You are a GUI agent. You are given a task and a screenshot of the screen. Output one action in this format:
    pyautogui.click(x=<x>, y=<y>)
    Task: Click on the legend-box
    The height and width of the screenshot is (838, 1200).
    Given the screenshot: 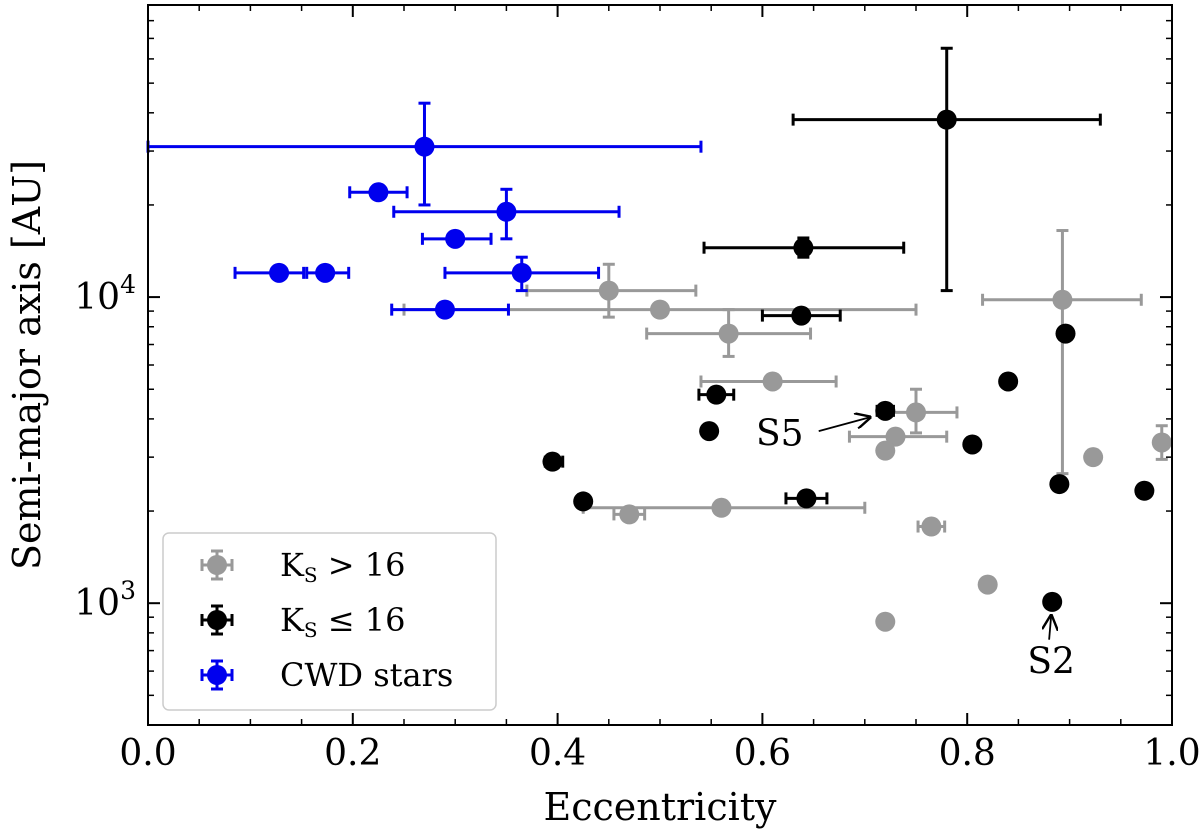 What is the action you would take?
    pyautogui.click(x=329, y=621)
    